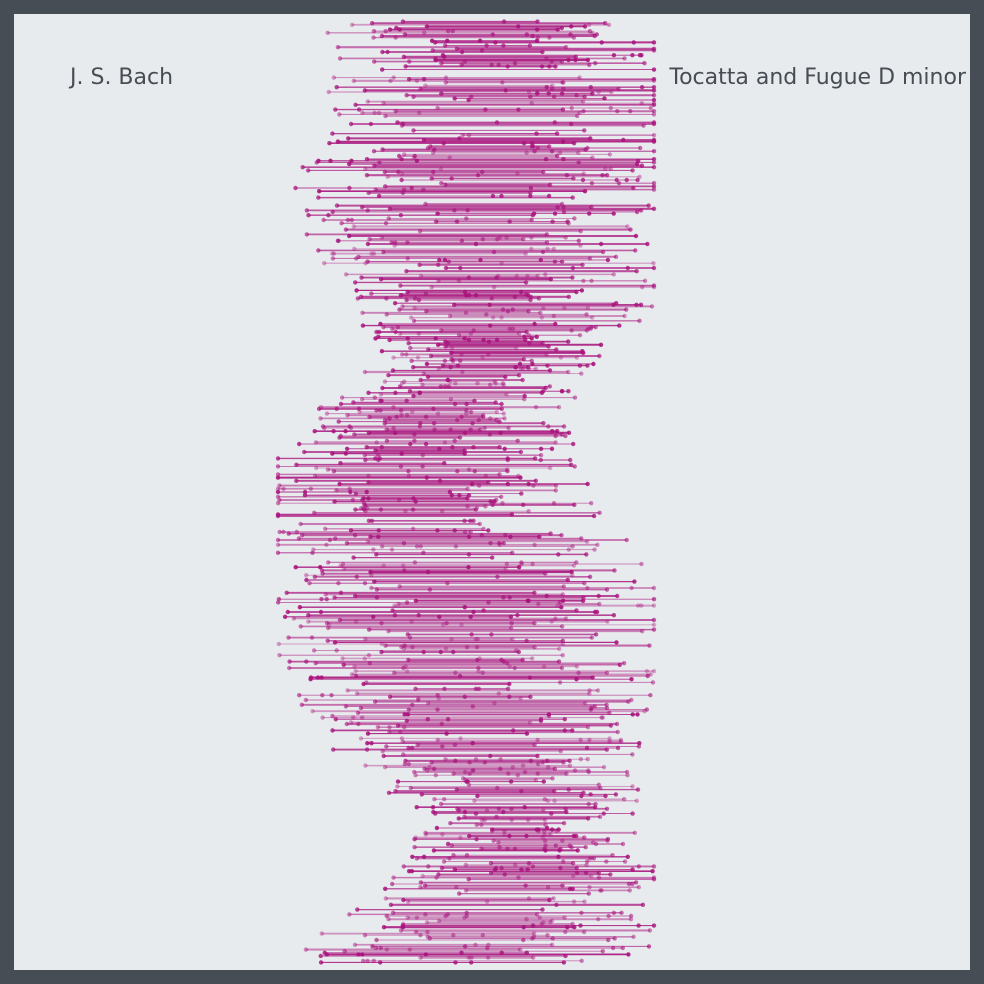 The height and width of the screenshot is (984, 984). What do you see at coordinates (122, 77) in the screenshot?
I see `composer-label: J. S. Bach` at bounding box center [122, 77].